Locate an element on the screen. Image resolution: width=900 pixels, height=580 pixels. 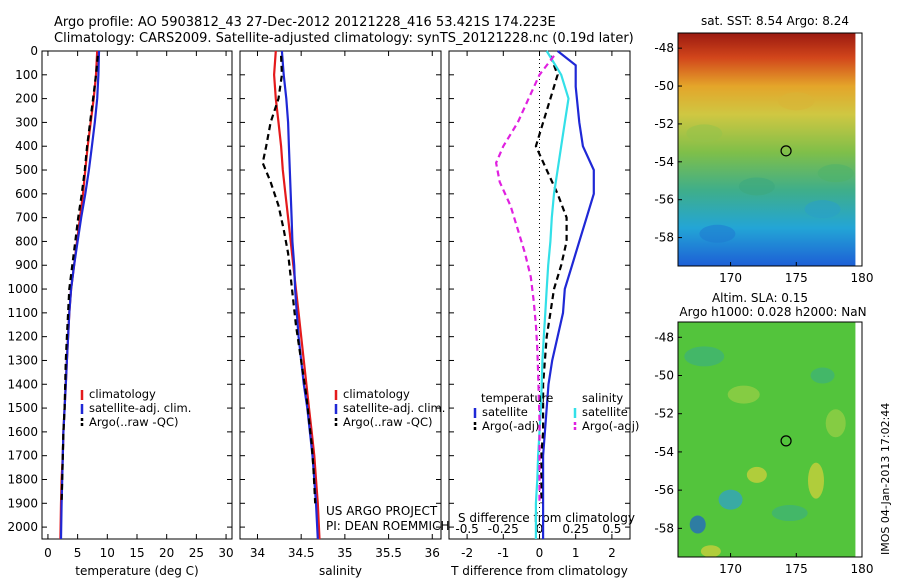
y-tick-label: 1900 is located at coordinates (22, 503).